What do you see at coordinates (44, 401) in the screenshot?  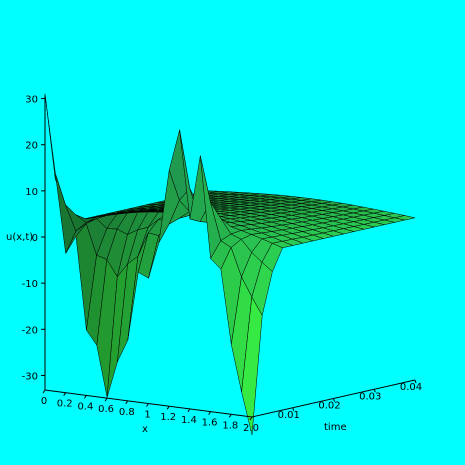 I see `x-tick-label: 0` at bounding box center [44, 401].